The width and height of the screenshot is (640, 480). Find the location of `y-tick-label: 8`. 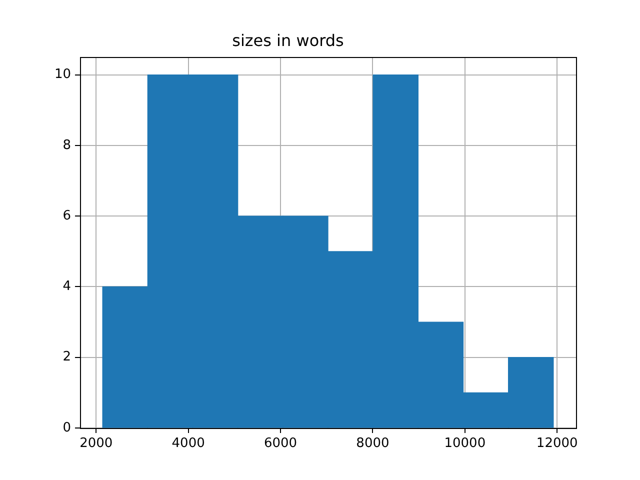

y-tick-label: 8 is located at coordinates (66, 145).